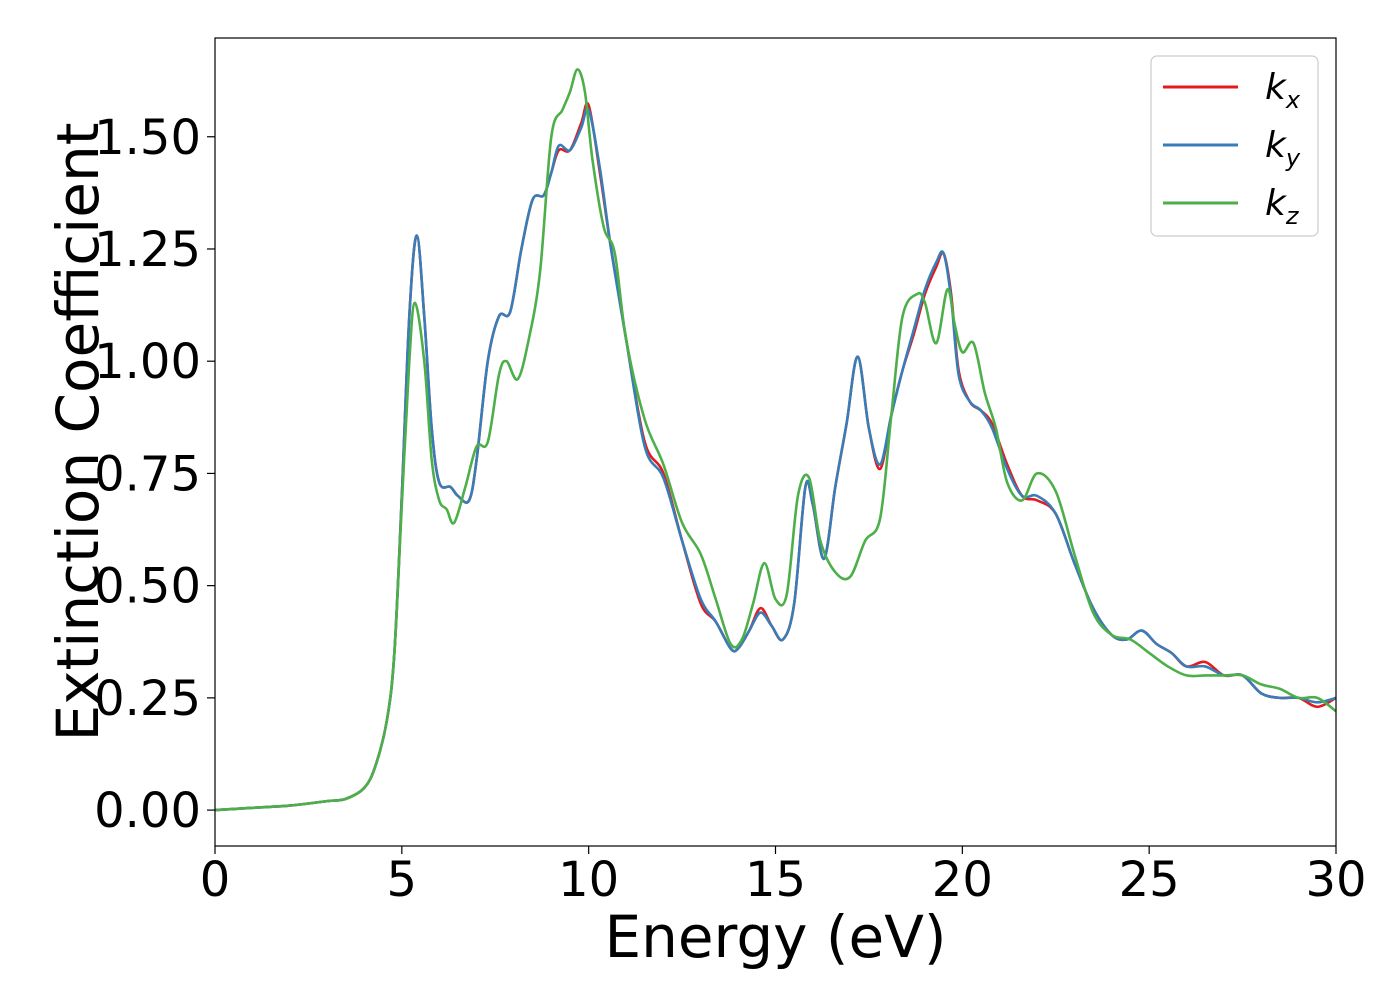  Describe the element at coordinates (147, 811) in the screenshot. I see `y-tick-label: 0.00` at that location.